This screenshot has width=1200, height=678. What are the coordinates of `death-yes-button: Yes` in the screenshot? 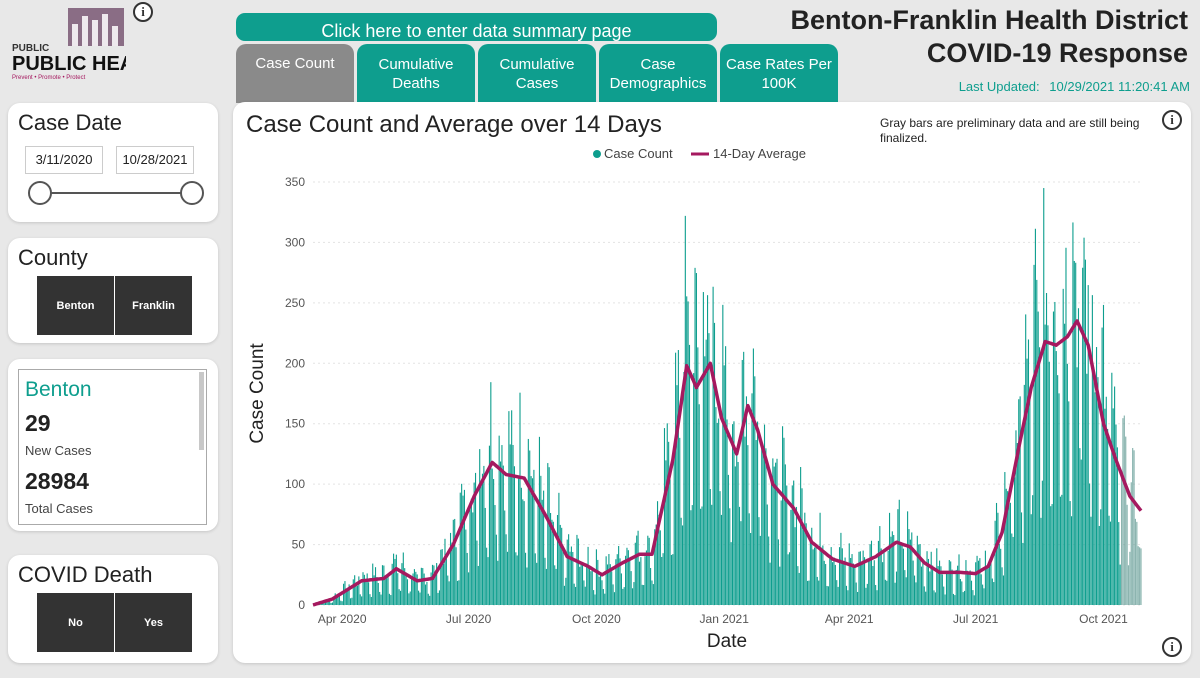 It's located at (153, 622).